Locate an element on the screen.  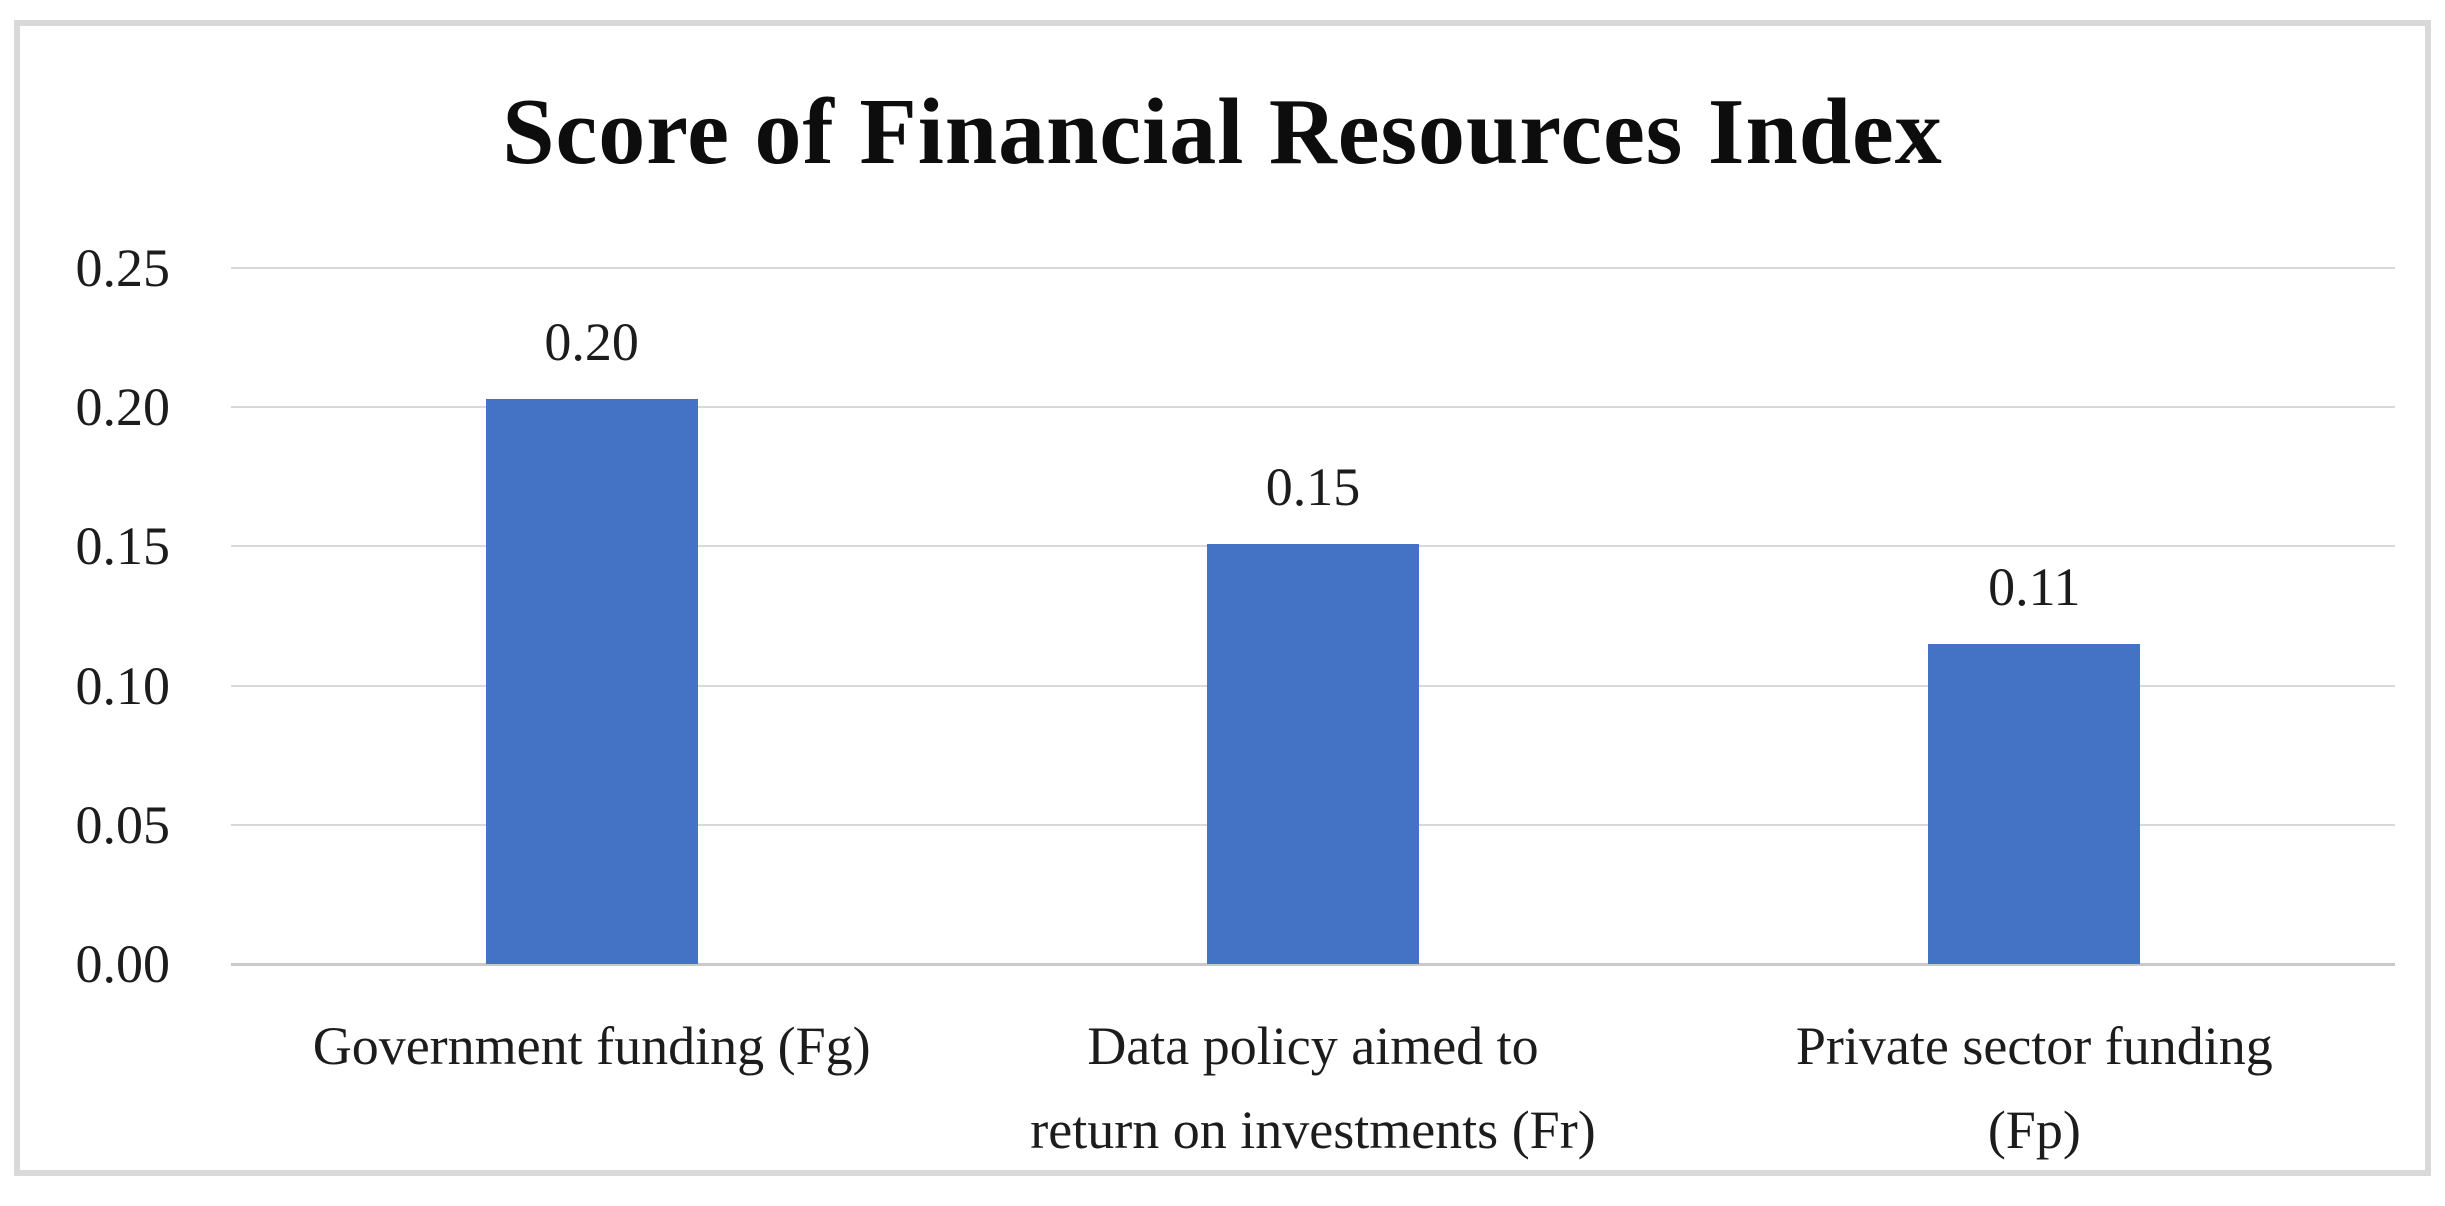
y-tick-label: 0.10 is located at coordinates (123, 685).